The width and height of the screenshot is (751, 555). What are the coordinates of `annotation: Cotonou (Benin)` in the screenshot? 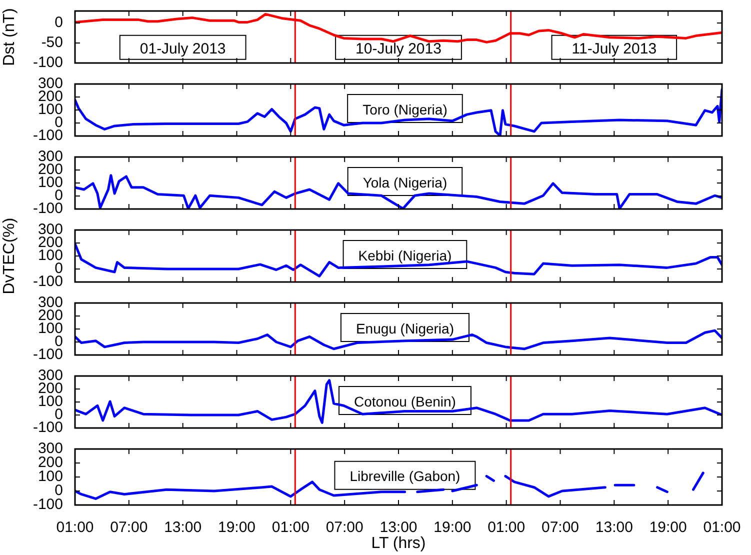 It's located at (405, 401).